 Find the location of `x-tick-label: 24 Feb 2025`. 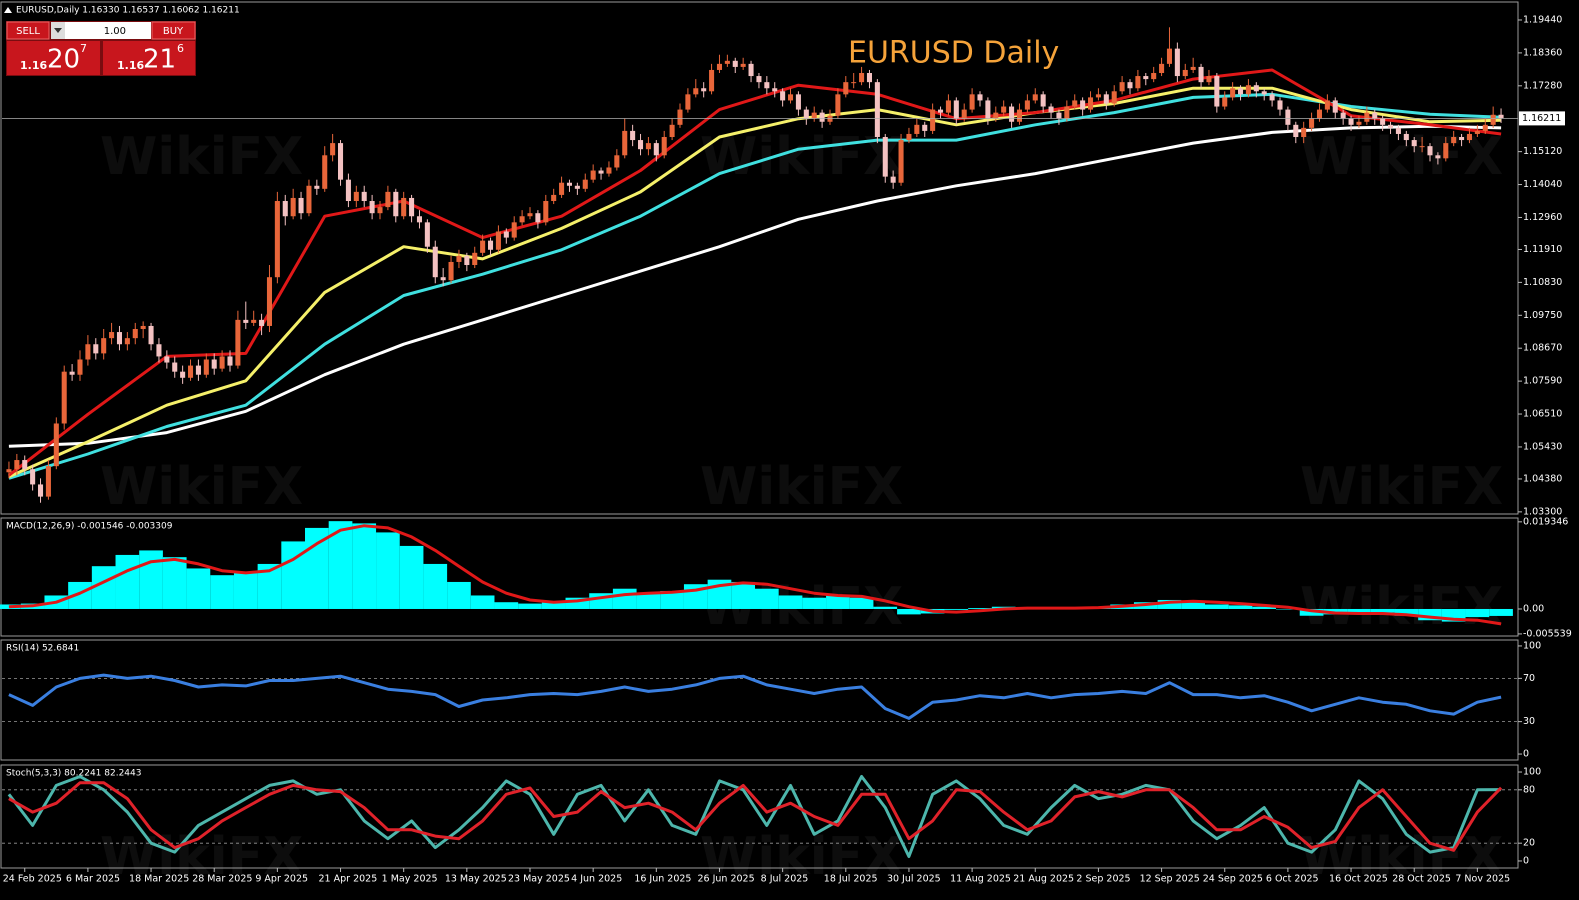

x-tick-label: 24 Feb 2025 is located at coordinates (32, 879).